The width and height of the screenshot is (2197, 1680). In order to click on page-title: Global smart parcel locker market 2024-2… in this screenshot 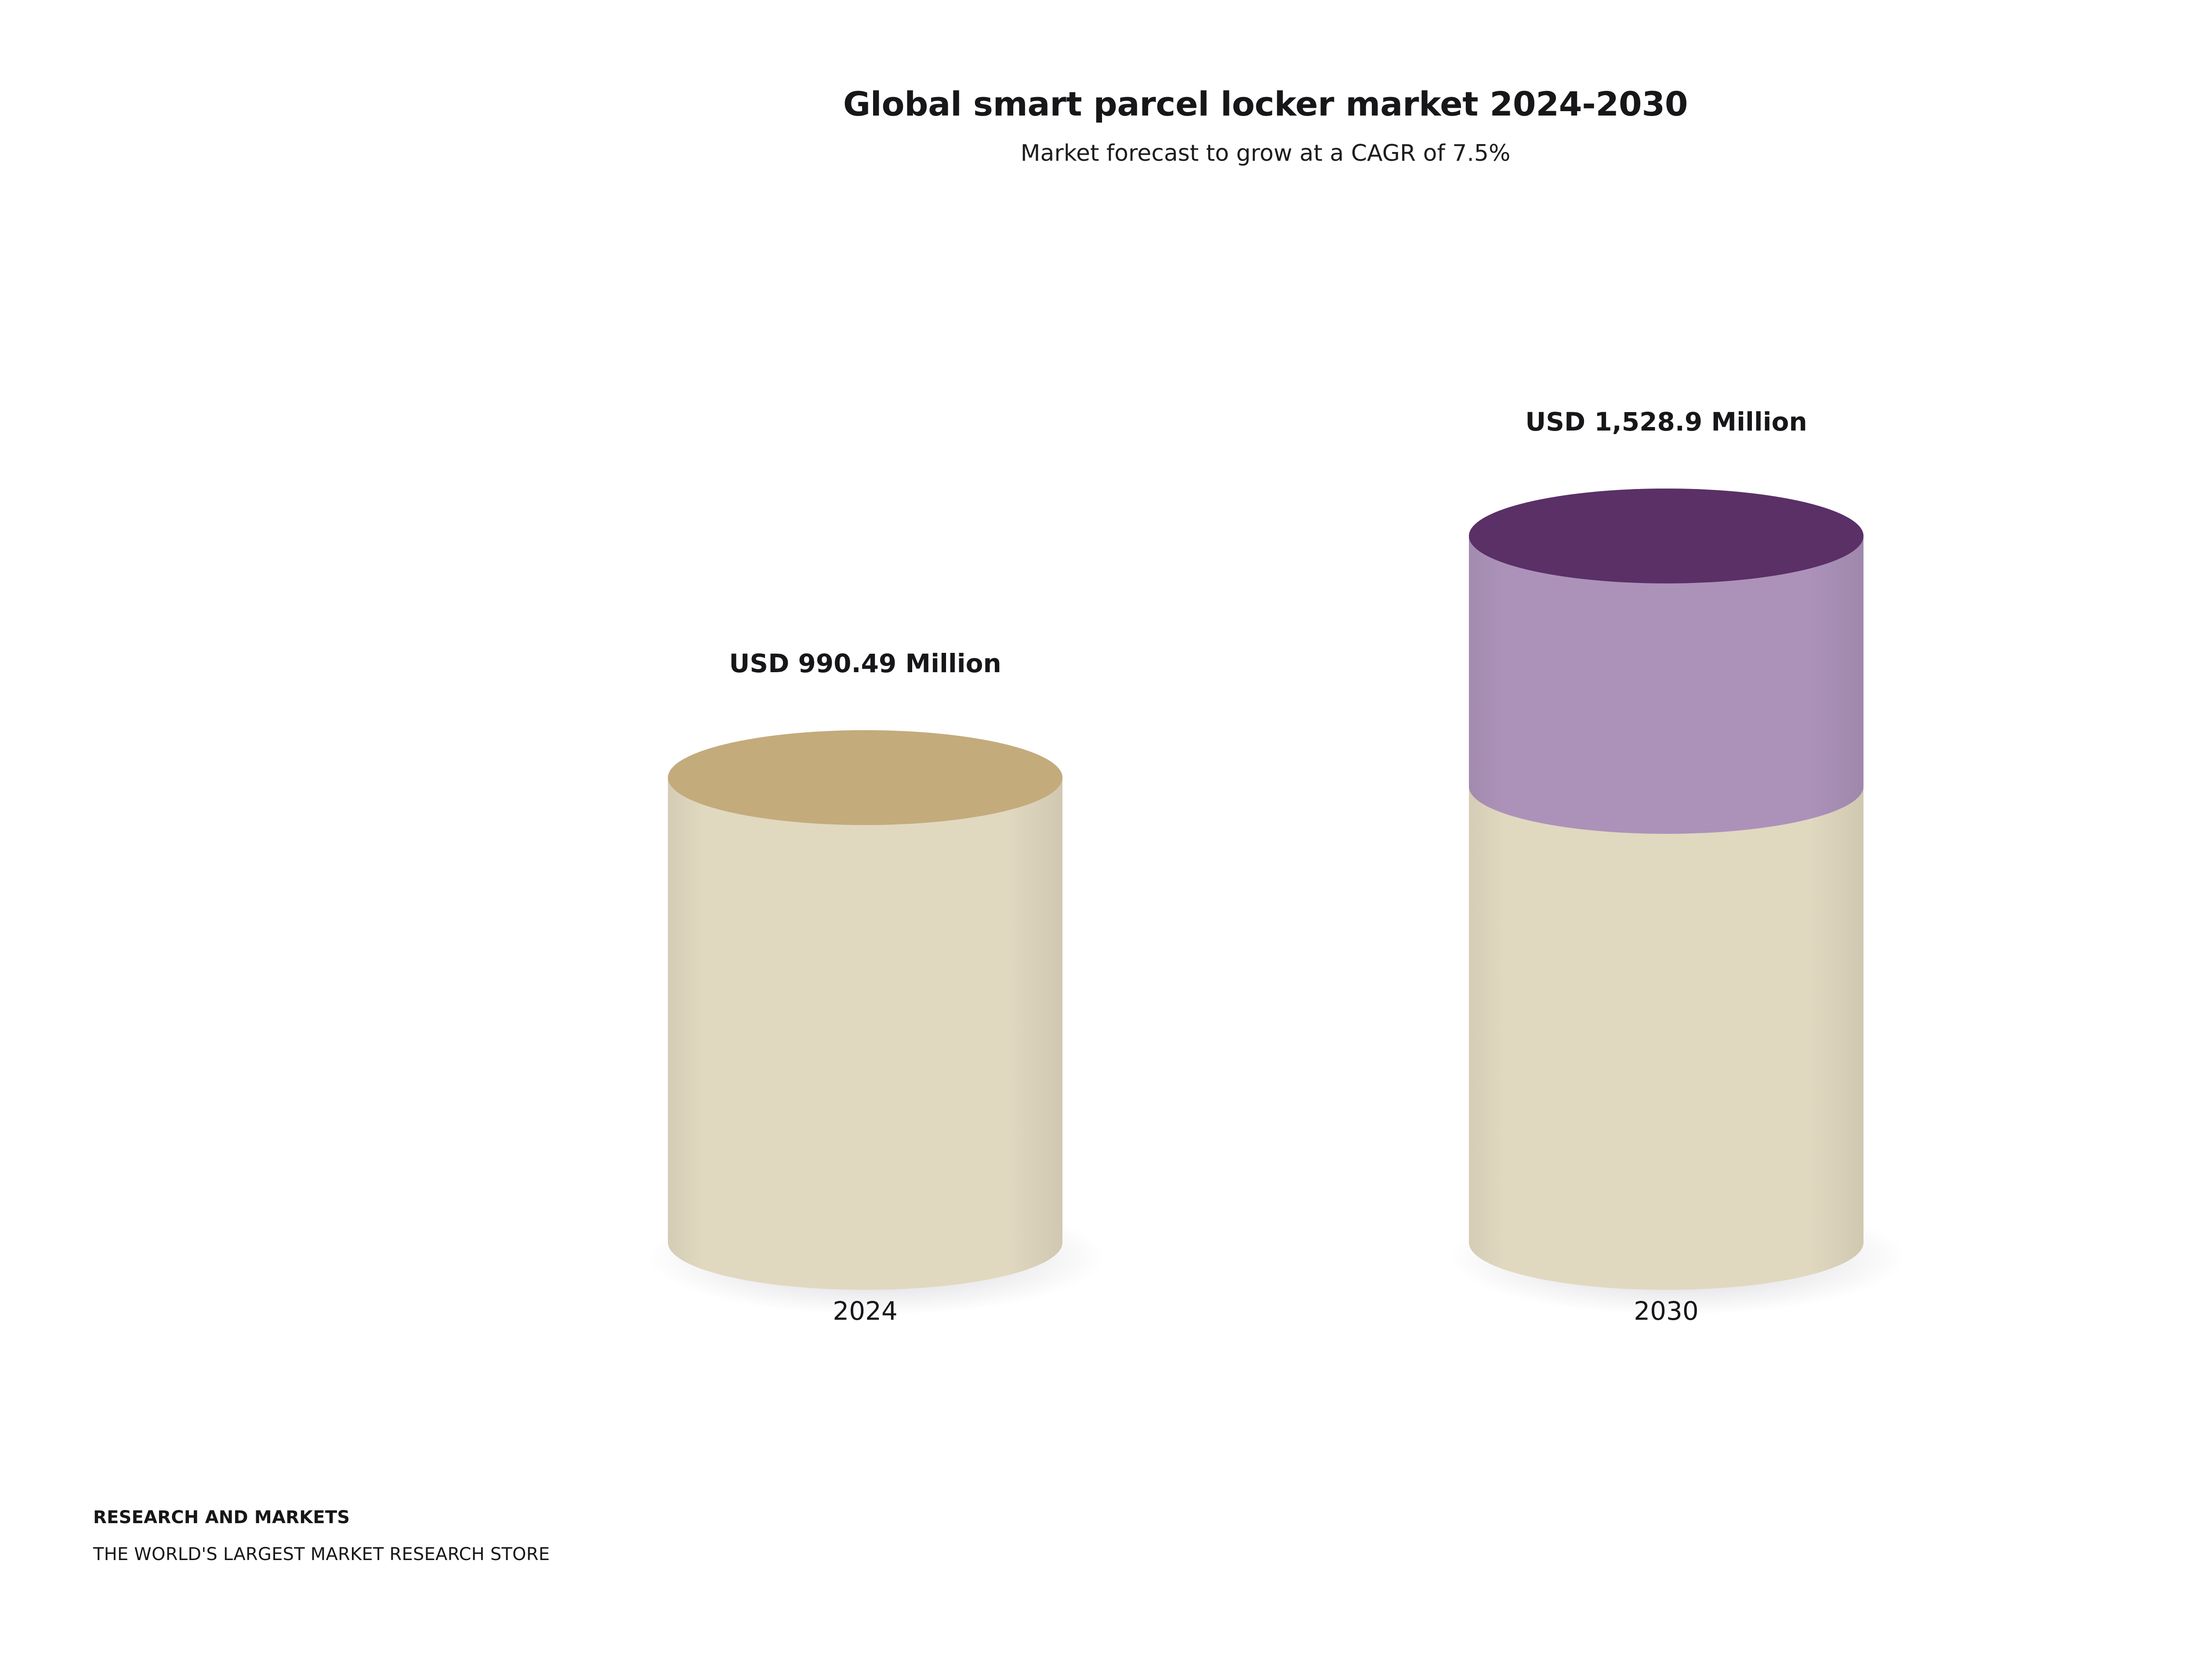, I will do `click(1266, 103)`.